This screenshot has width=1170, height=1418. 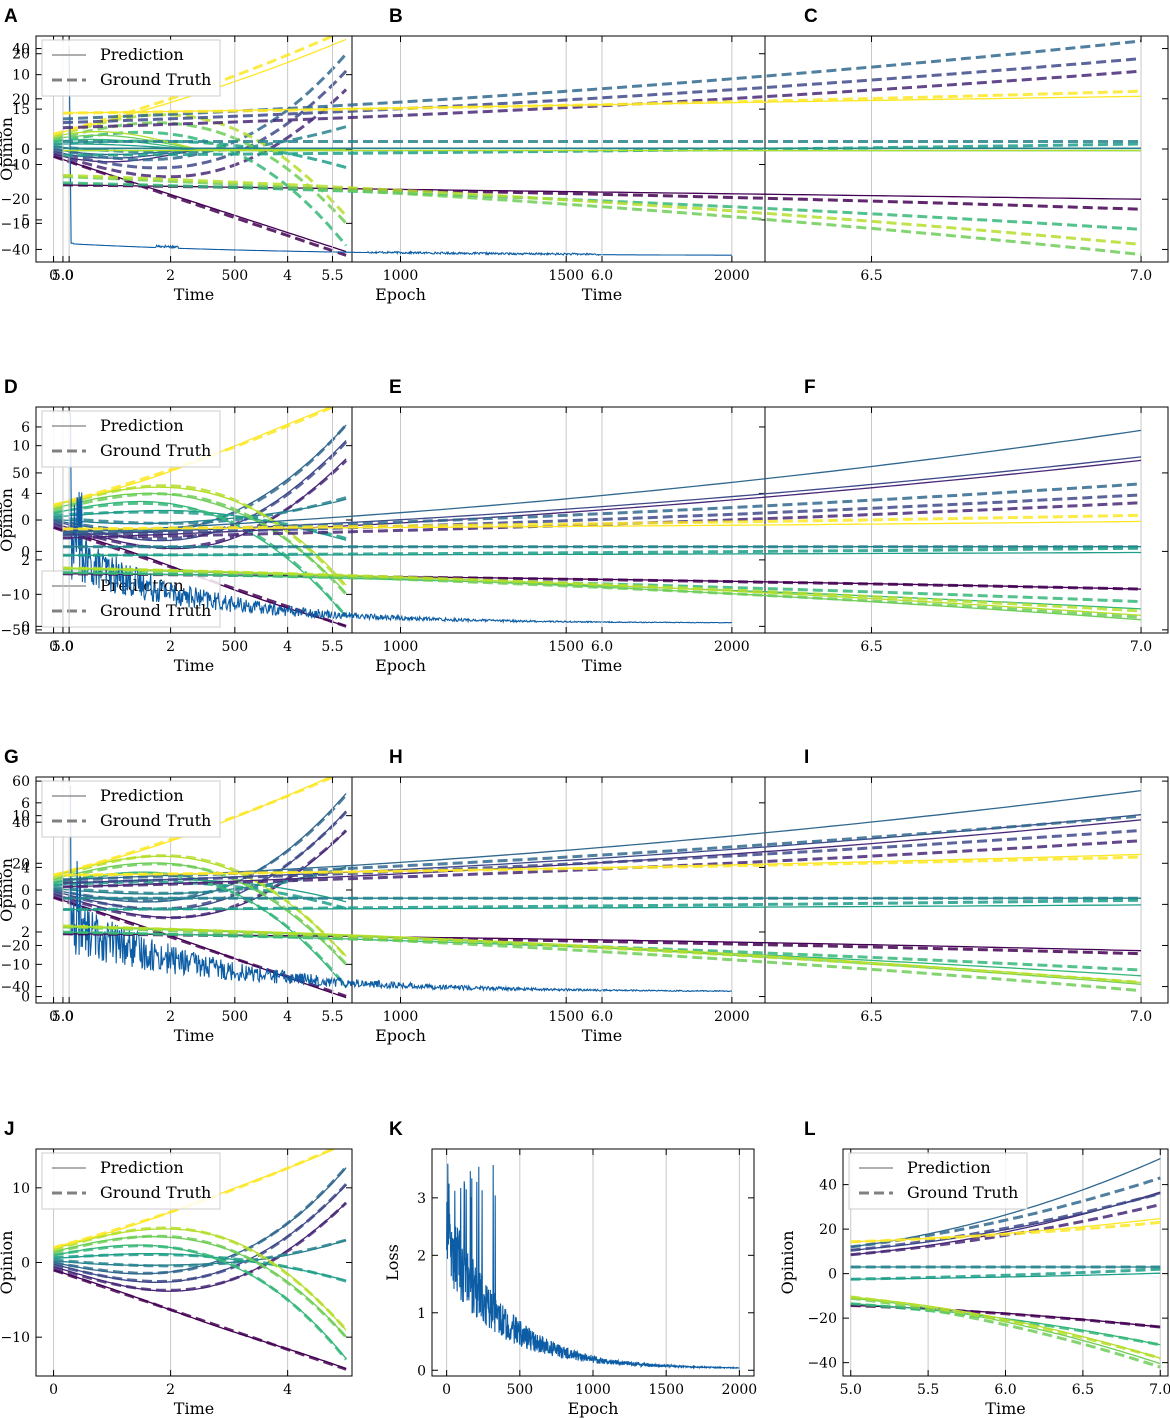 I want to click on panel-letter: K, so click(x=396, y=1129).